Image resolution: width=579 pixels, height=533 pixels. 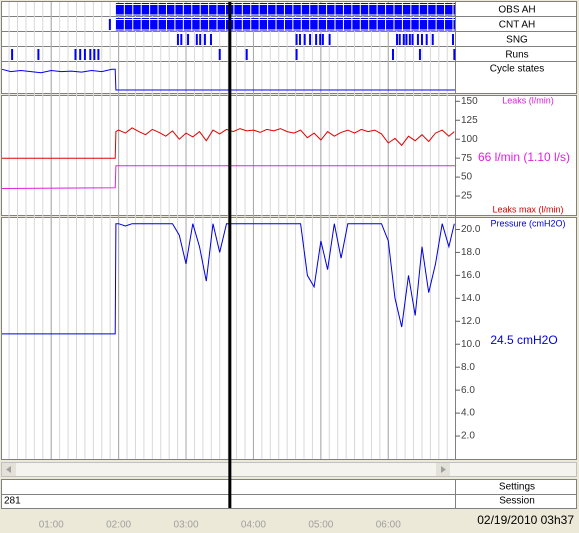 I want to click on arrow-right, so click(x=443, y=469).